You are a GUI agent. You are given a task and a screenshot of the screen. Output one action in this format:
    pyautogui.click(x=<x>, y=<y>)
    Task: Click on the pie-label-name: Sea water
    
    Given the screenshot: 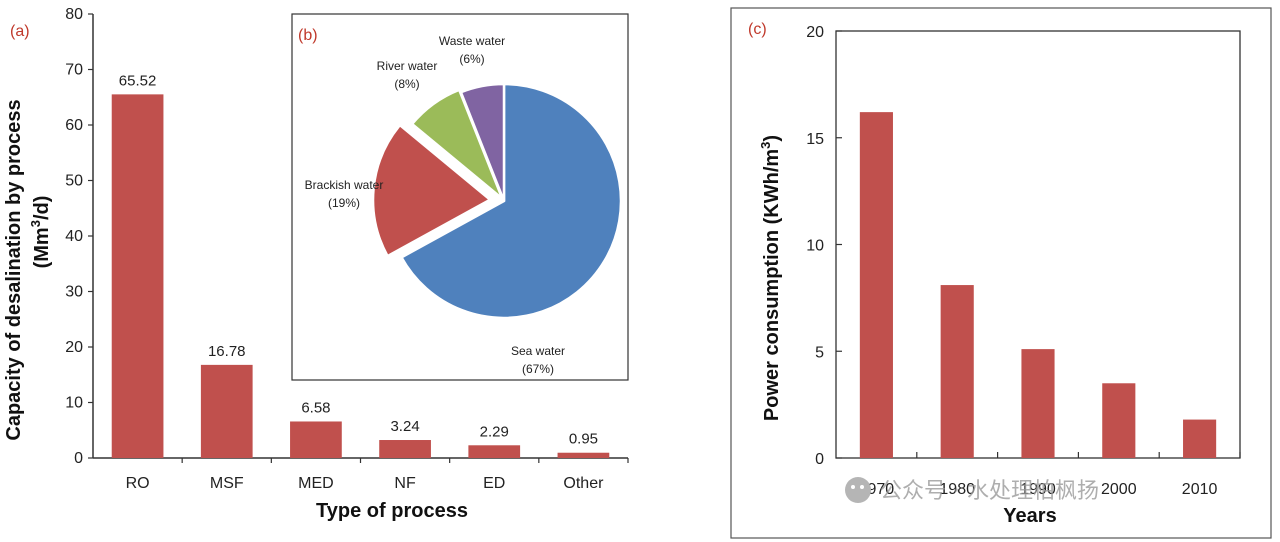 What is the action you would take?
    pyautogui.click(x=538, y=351)
    